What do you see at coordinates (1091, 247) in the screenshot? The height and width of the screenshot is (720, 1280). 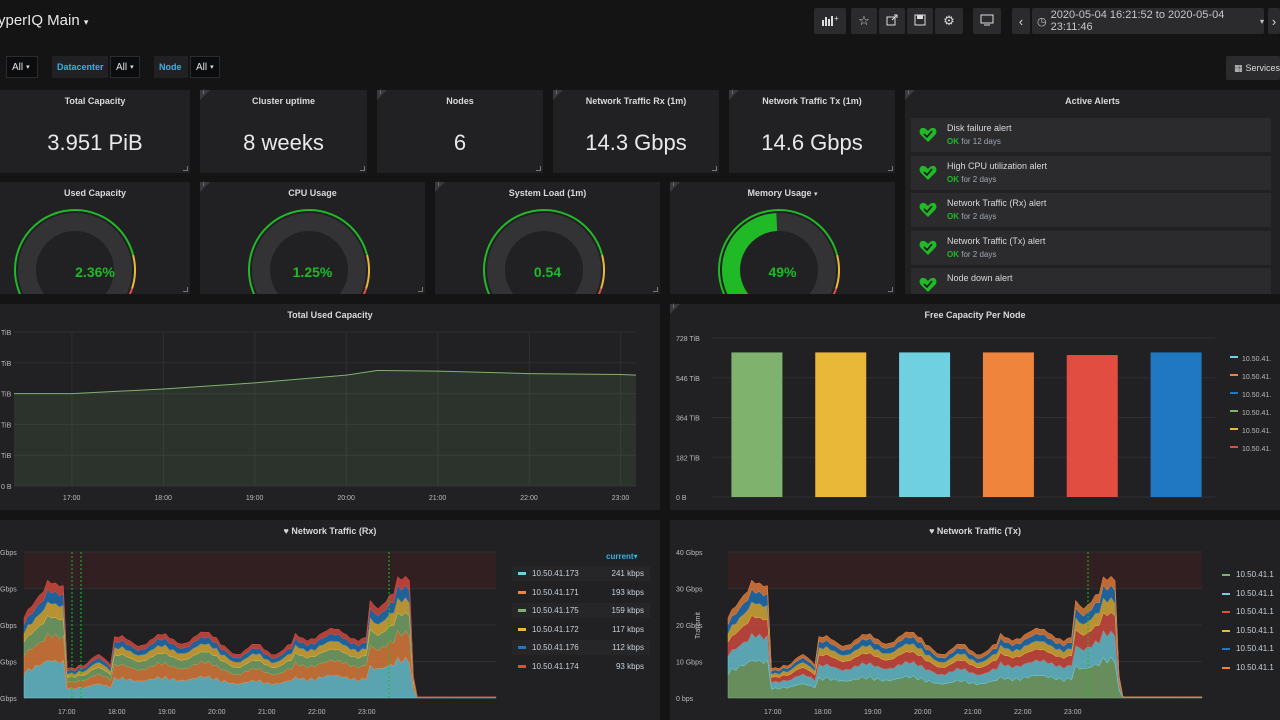 I see `alert-item: Network Traffic (Tx) alert OK for 2 days` at bounding box center [1091, 247].